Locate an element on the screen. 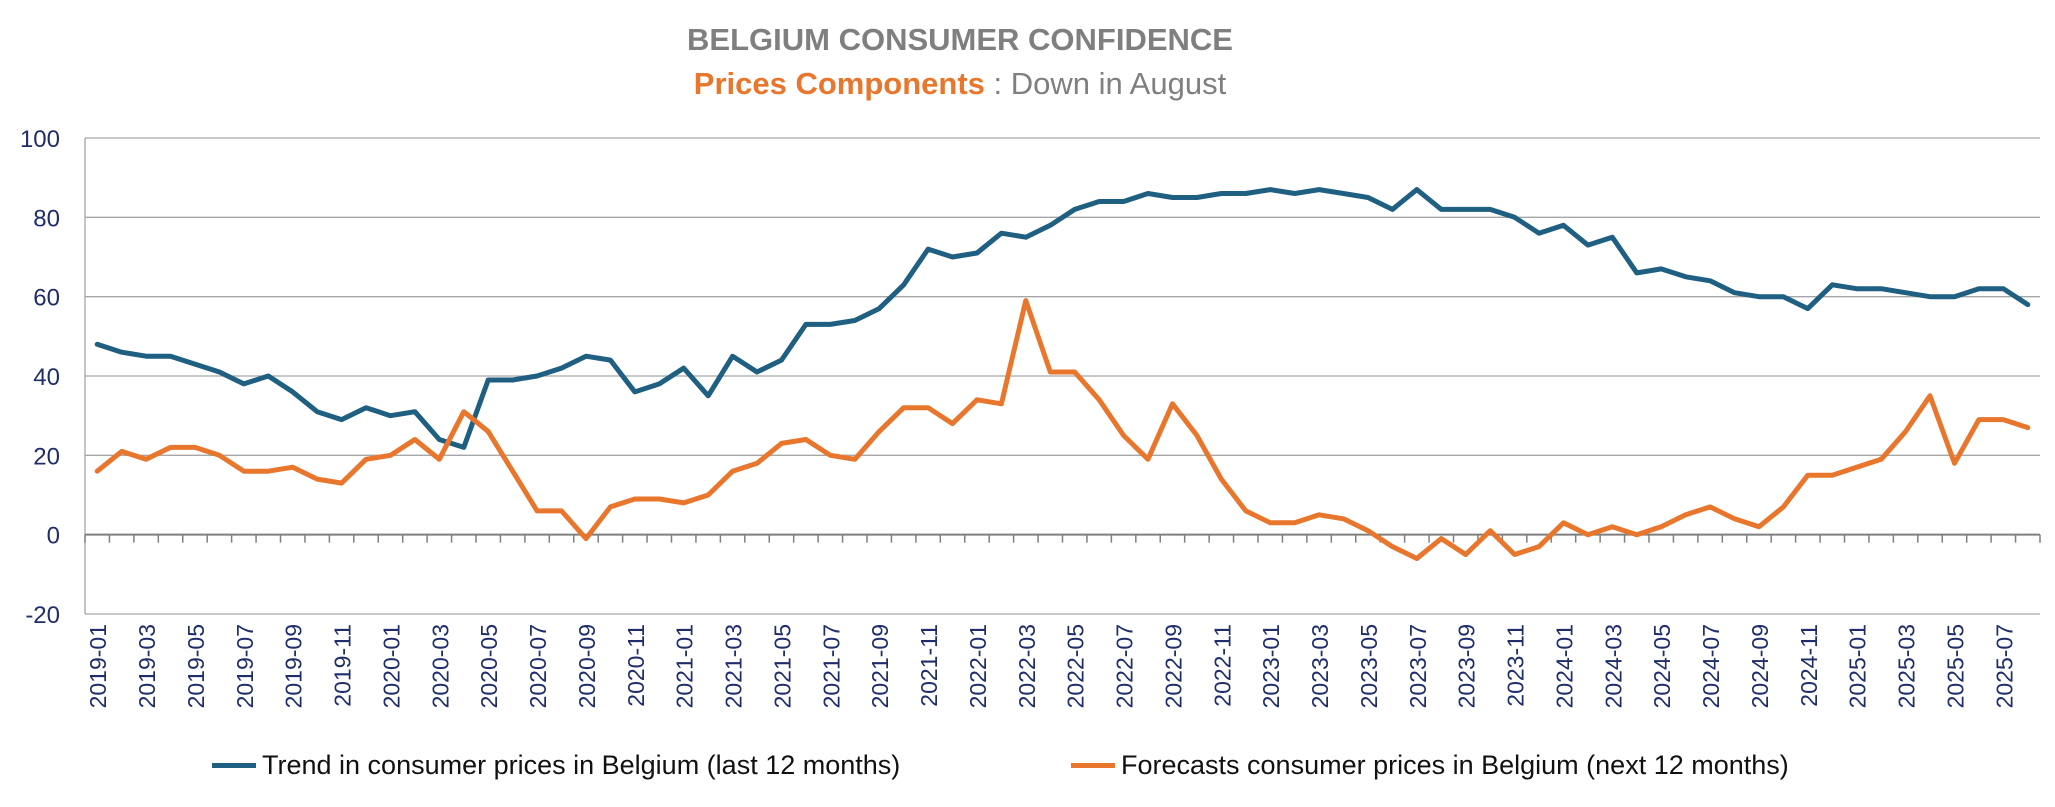 The image size is (2055, 807). y-tick-label: 40 is located at coordinates (46, 377).